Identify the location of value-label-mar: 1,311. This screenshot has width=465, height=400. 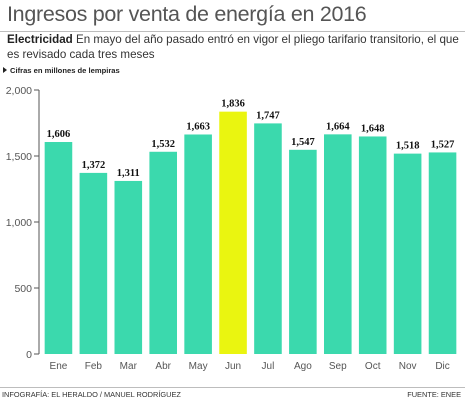
(128, 173).